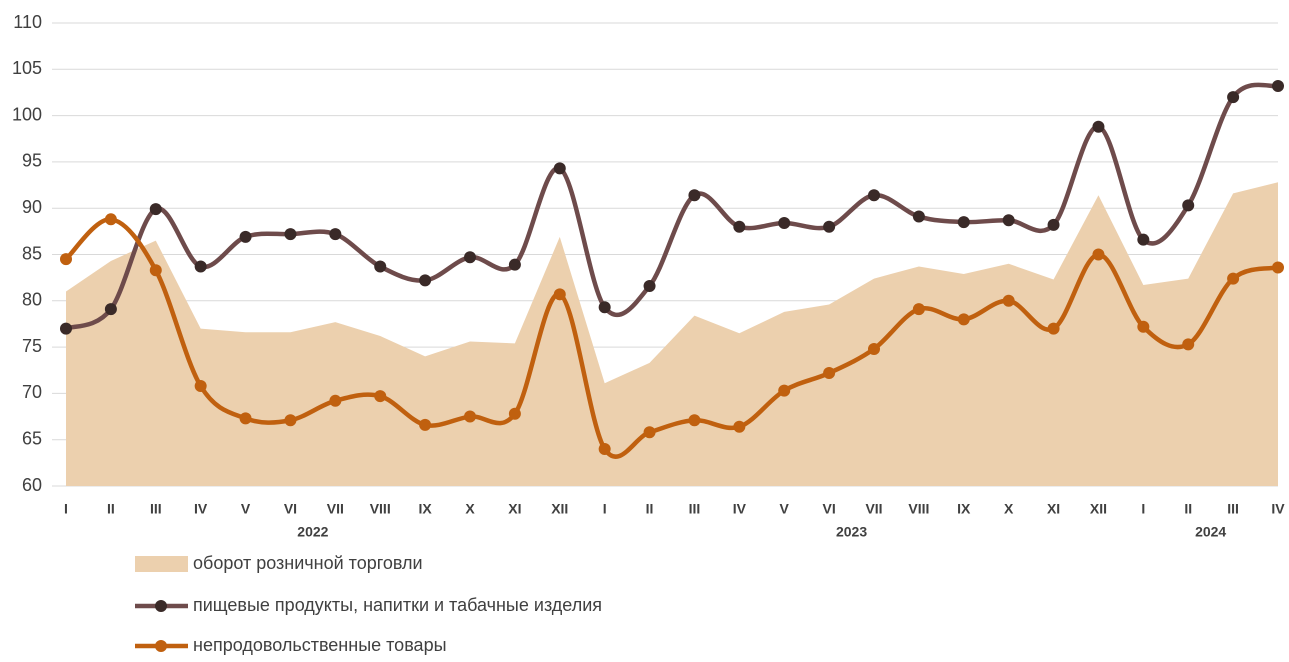 This screenshot has height=662, width=1289. Describe the element at coordinates (32, 346) in the screenshot. I see `y-tick-label: 75` at that location.